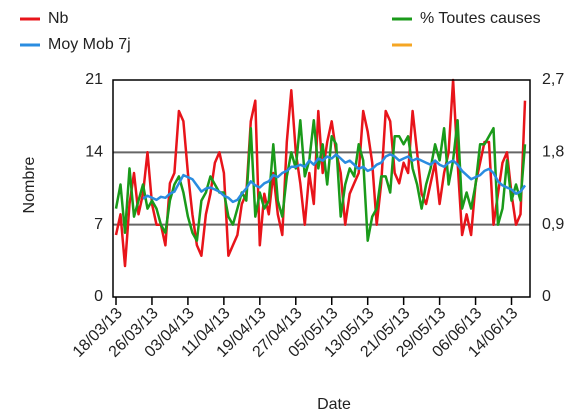 The width and height of the screenshot is (585, 416). What do you see at coordinates (98, 224) in the screenshot?
I see `y-tick-label: 7` at bounding box center [98, 224].